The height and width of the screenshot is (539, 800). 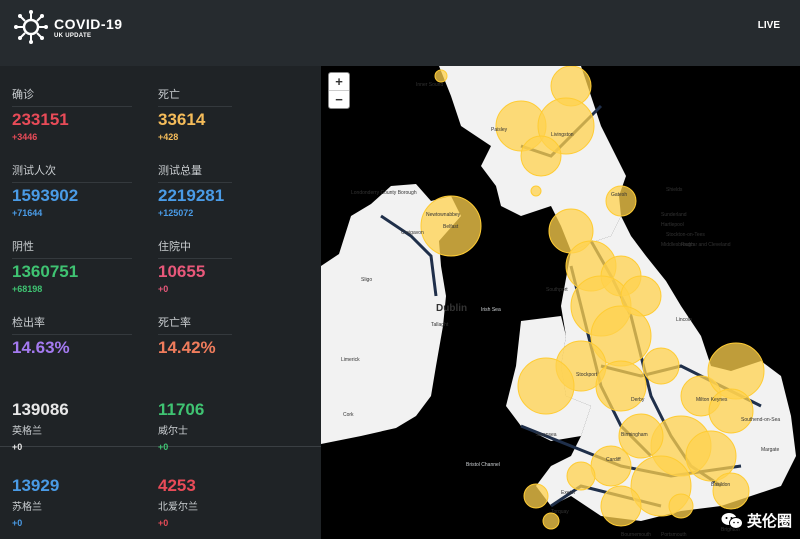 What do you see at coordinates (730, 530) in the screenshot?
I see `map-label: Brighton` at bounding box center [730, 530].